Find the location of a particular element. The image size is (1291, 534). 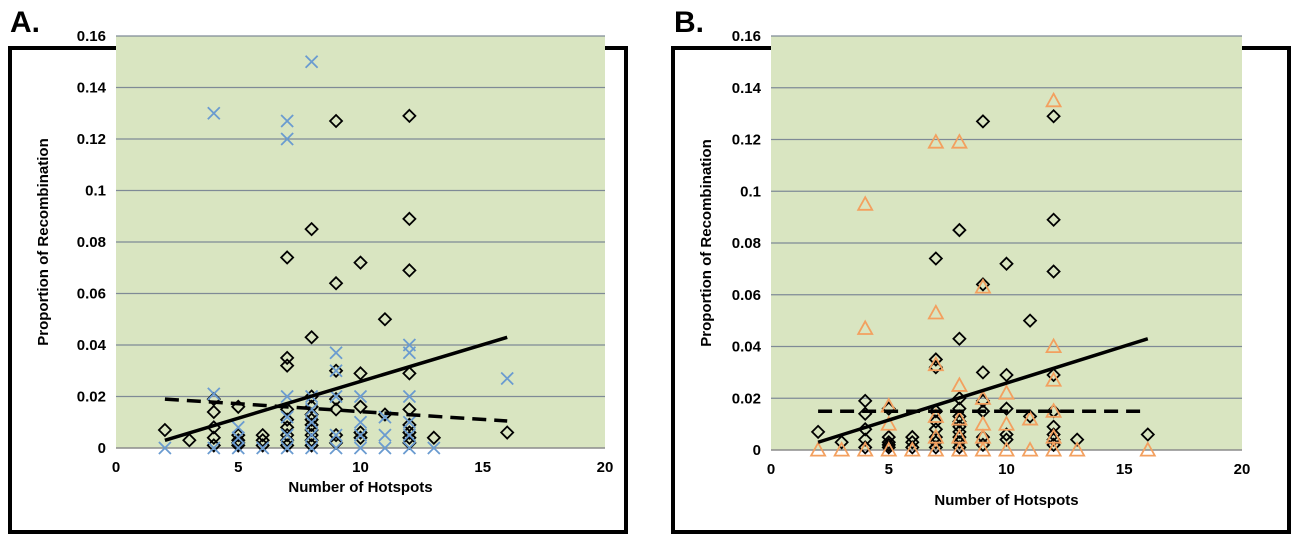

chart-b-y-tick-label: 0.1 is located at coordinates (750, 191).